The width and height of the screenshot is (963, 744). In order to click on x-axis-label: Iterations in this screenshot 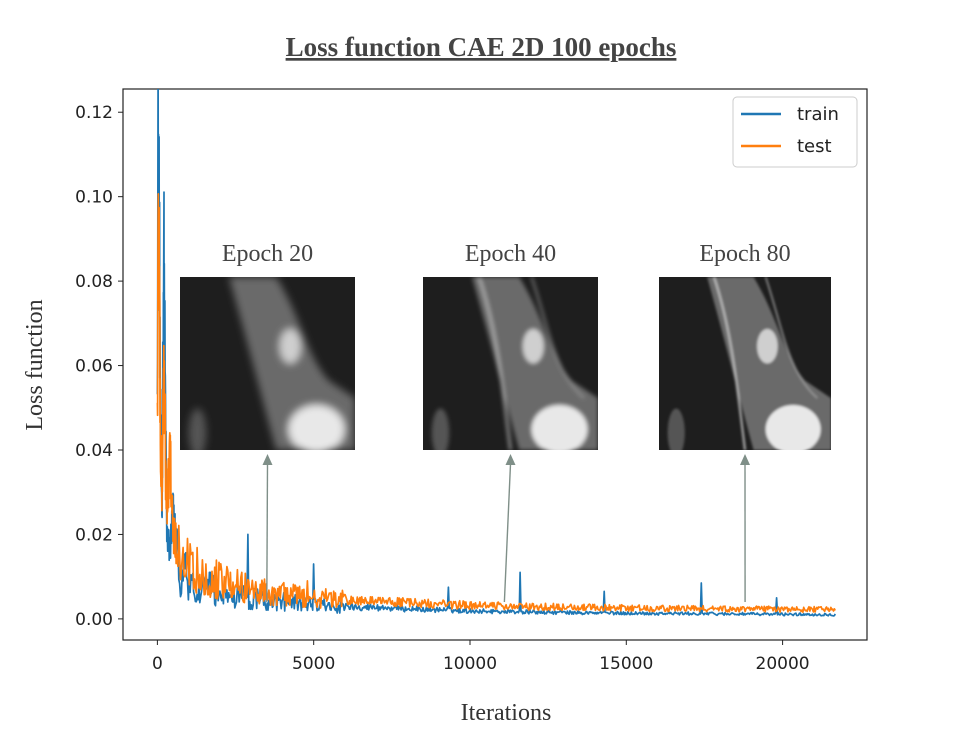, I will do `click(506, 713)`.